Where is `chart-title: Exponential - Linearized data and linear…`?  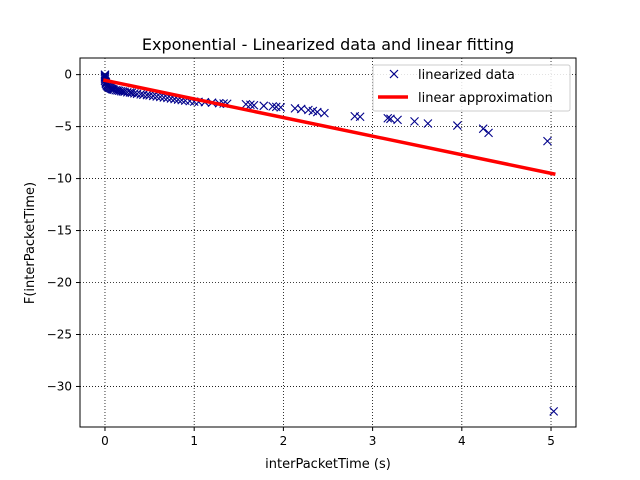
chart-title: Exponential - Linearized data and linear… is located at coordinates (328, 44).